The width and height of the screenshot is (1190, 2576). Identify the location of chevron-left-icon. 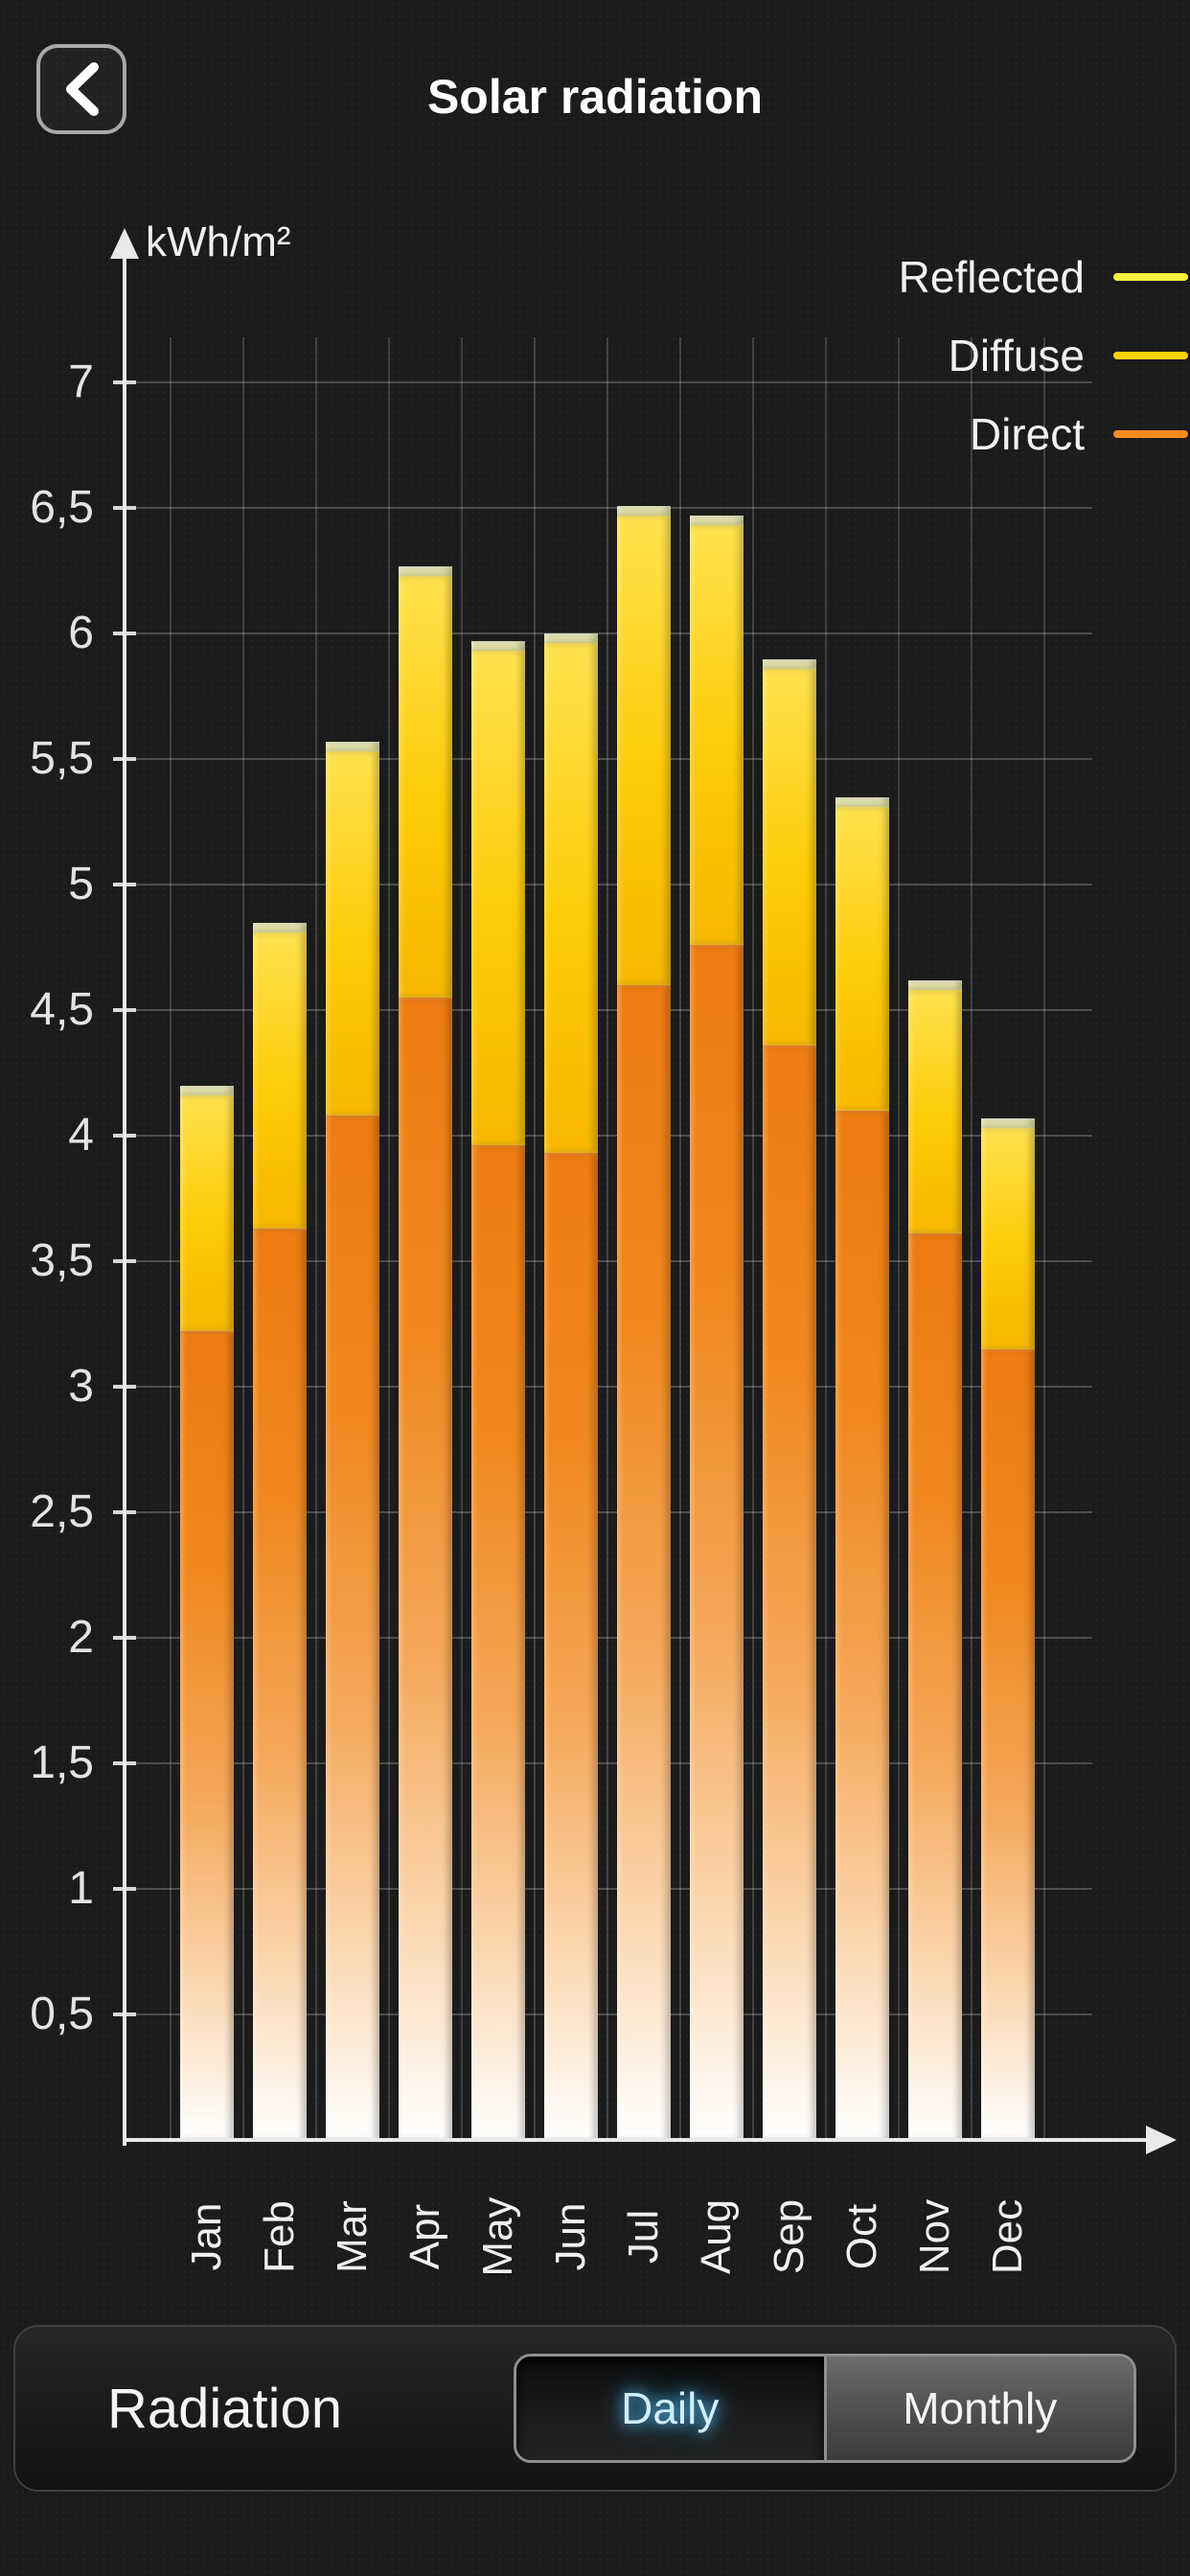
(81, 89).